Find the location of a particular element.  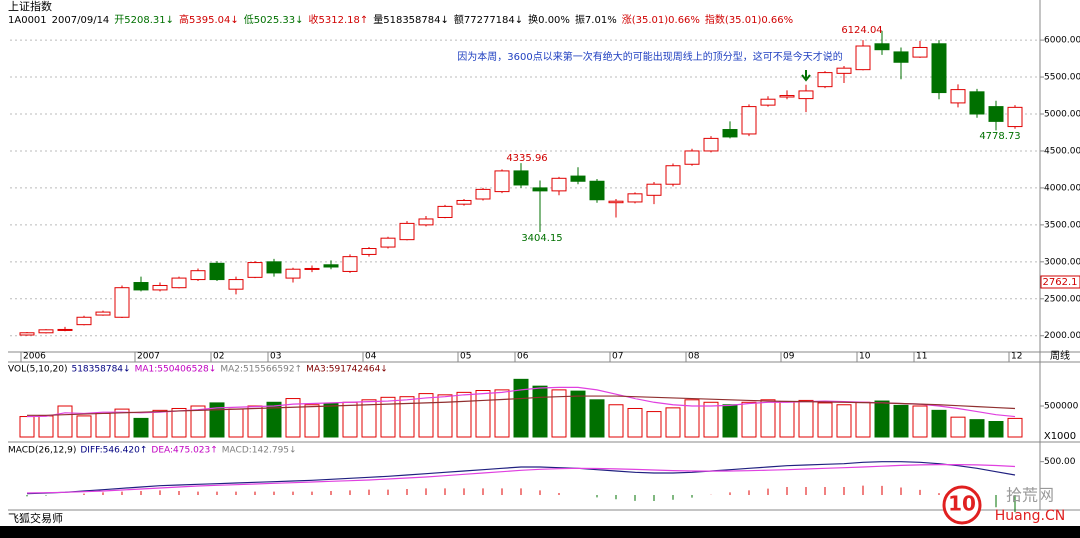

annotation: 3404.15 is located at coordinates (541, 238).